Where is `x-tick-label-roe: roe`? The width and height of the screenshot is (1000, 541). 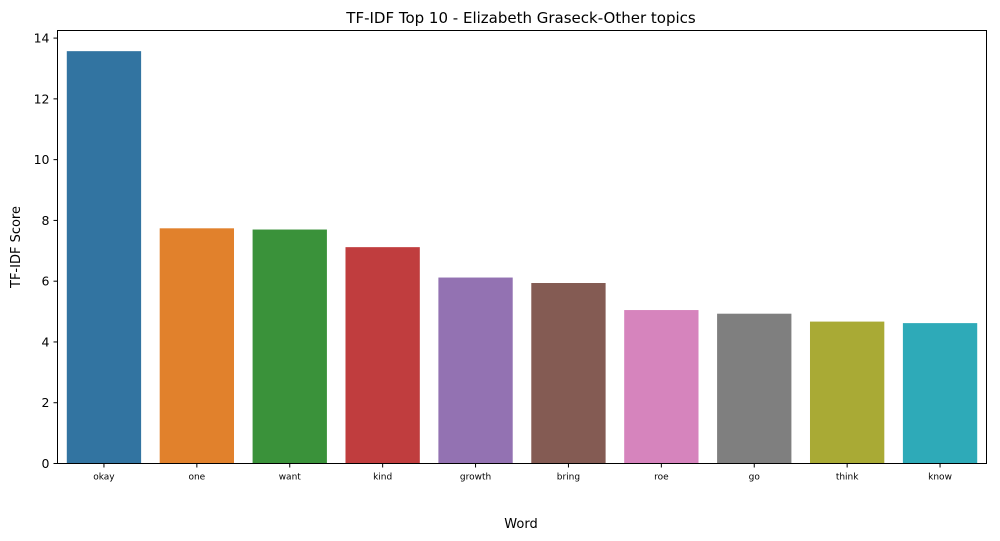 x-tick-label-roe: roe is located at coordinates (661, 478).